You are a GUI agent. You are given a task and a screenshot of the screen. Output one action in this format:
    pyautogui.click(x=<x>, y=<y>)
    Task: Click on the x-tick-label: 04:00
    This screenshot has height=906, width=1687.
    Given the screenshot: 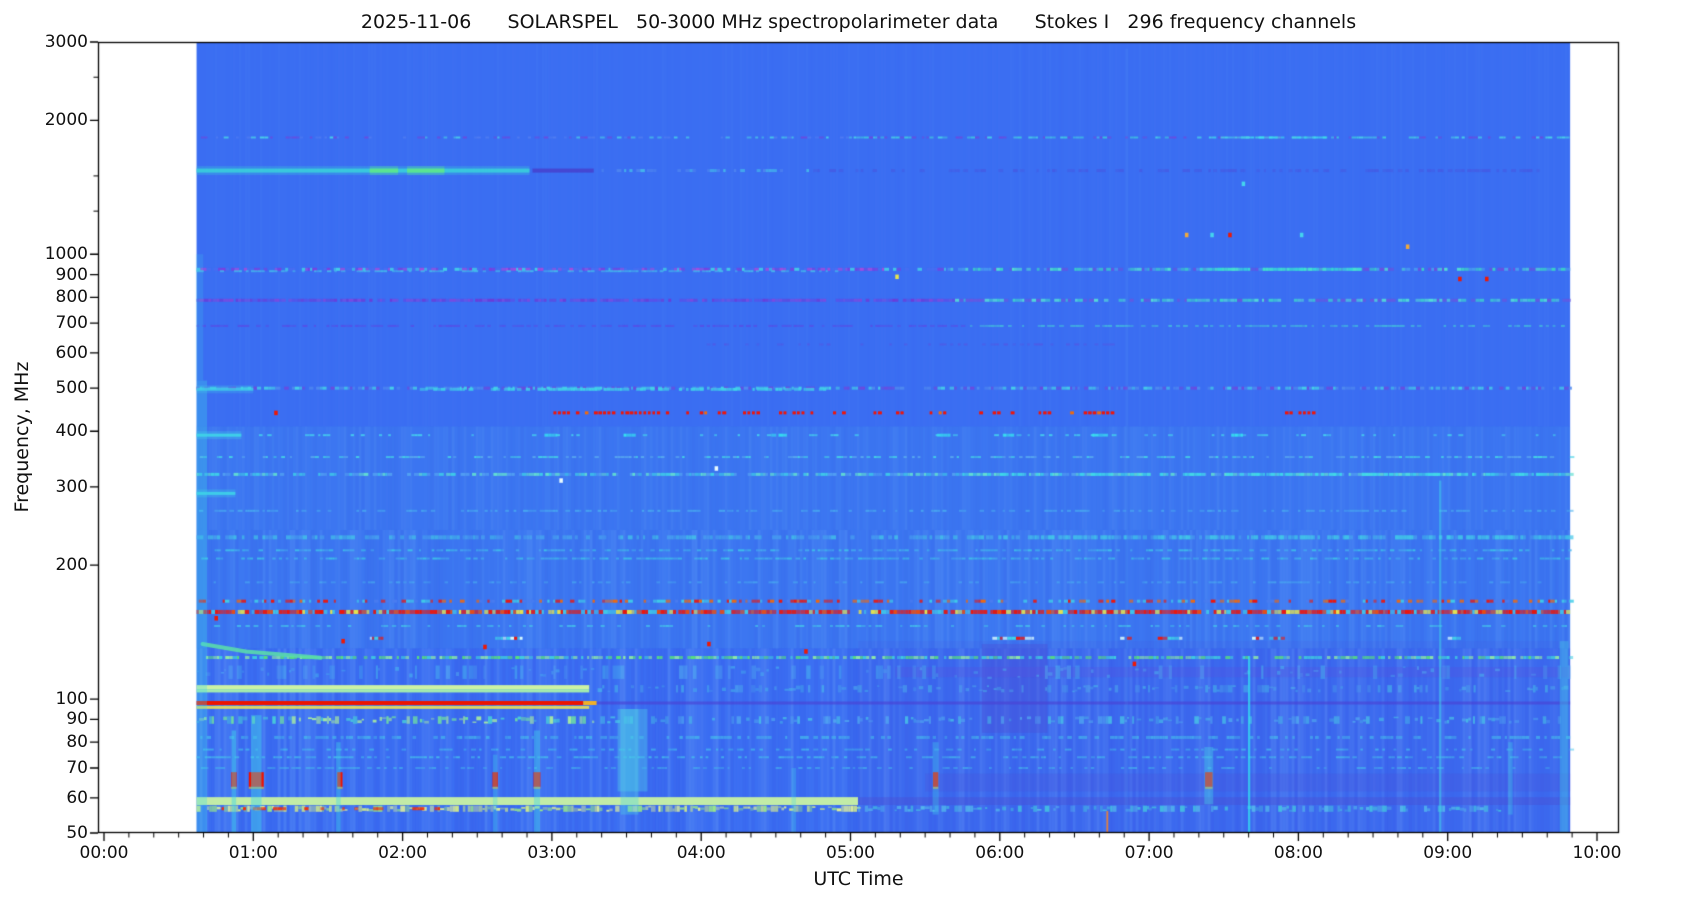 What is the action you would take?
    pyautogui.click(x=701, y=853)
    